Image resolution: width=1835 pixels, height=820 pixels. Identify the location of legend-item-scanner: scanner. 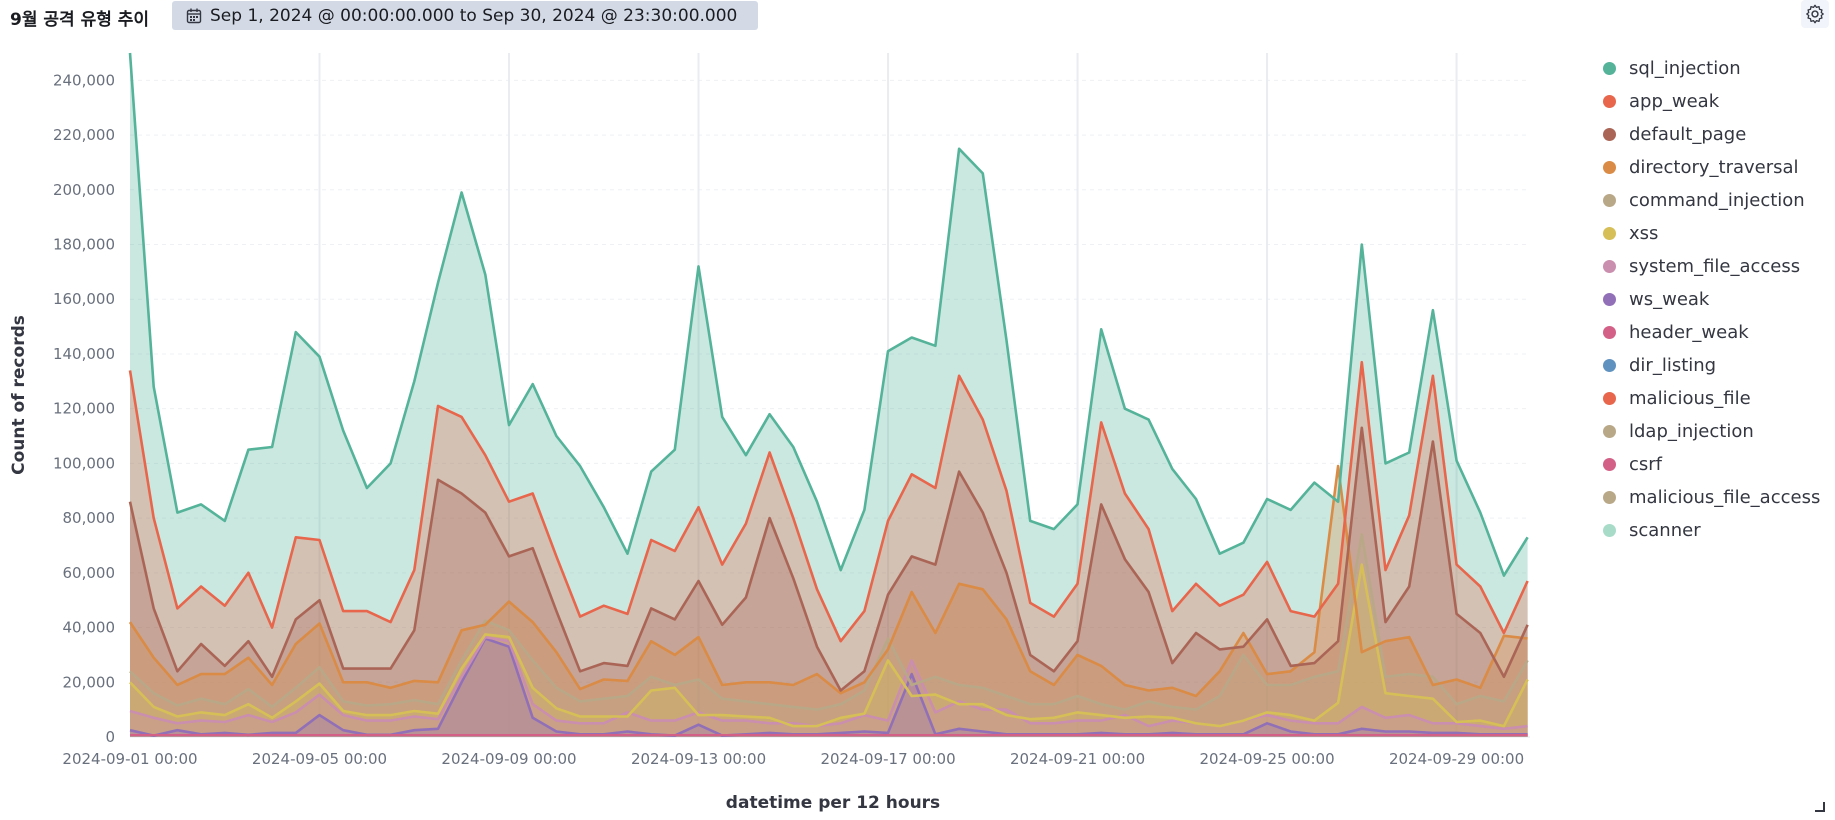
(1711, 530).